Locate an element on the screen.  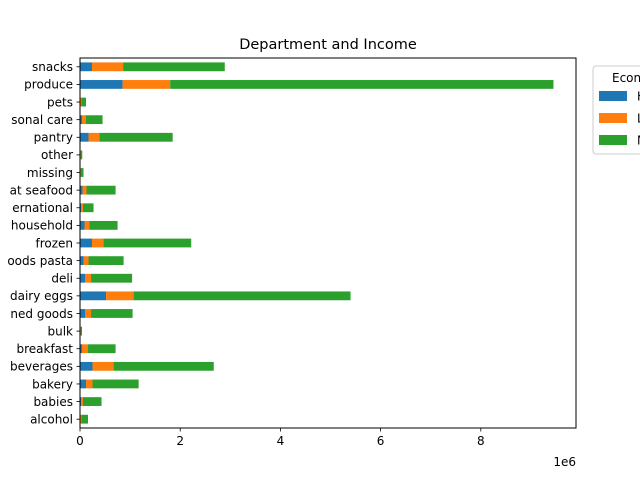
bar-pets-M is located at coordinates (84, 102).